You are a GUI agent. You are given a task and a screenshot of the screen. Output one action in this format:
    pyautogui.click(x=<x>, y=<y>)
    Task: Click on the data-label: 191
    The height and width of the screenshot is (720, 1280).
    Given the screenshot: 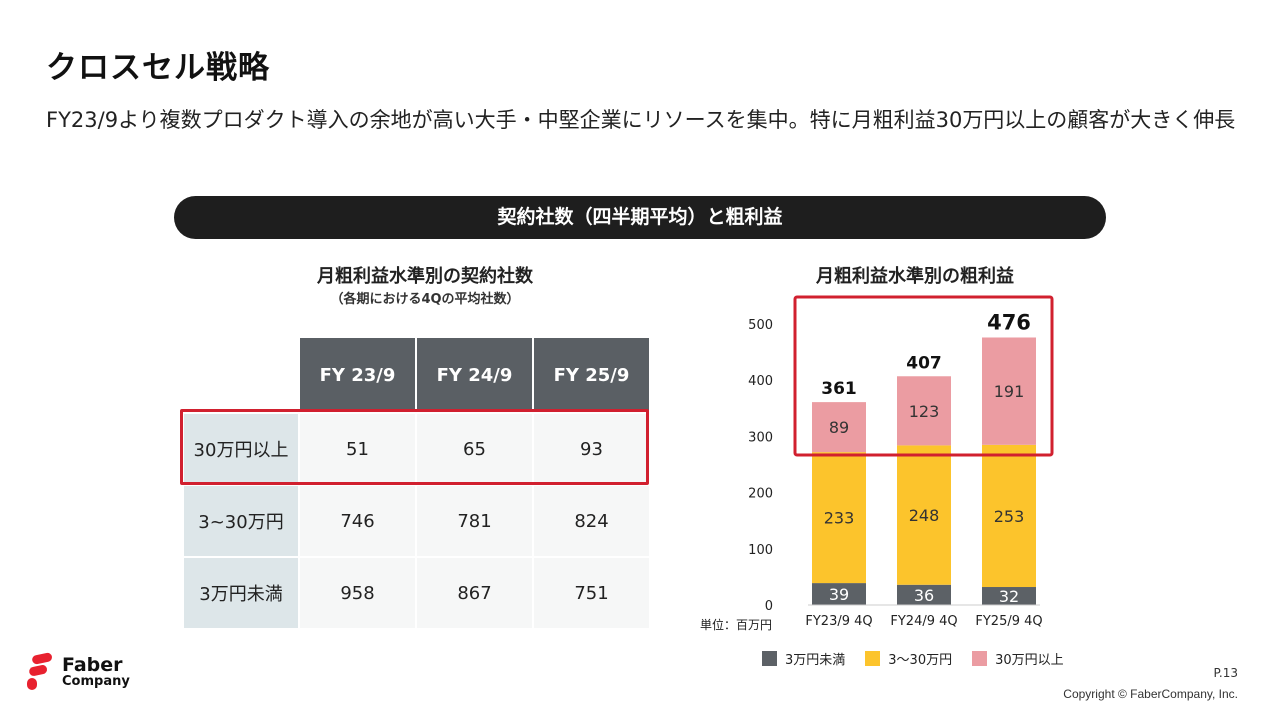 What is the action you would take?
    pyautogui.click(x=1009, y=391)
    